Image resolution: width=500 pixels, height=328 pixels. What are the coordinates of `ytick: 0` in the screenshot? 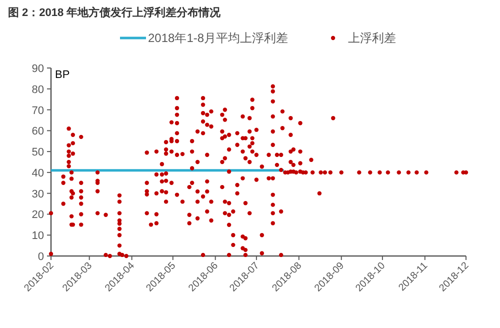 It's located at (41, 257).